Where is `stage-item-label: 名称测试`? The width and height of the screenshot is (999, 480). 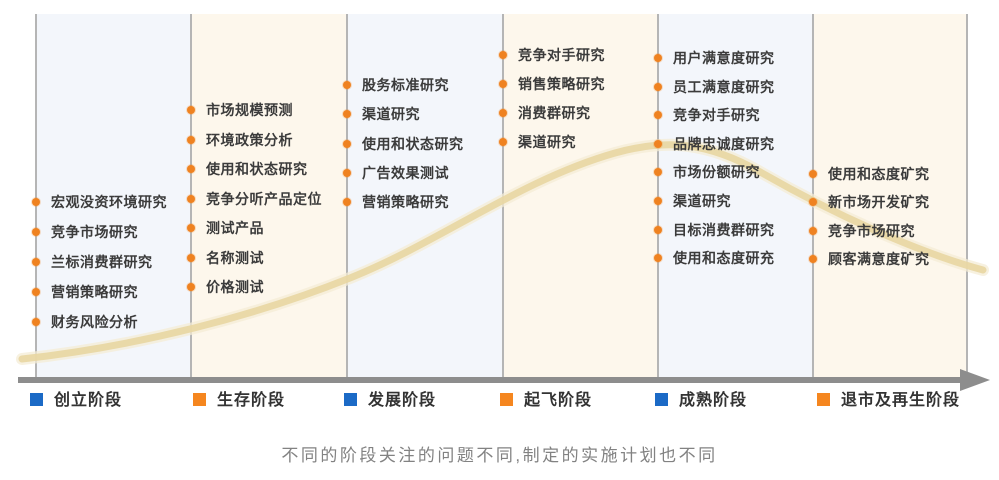
stage-item-label: 名称测试 is located at coordinates (235, 257).